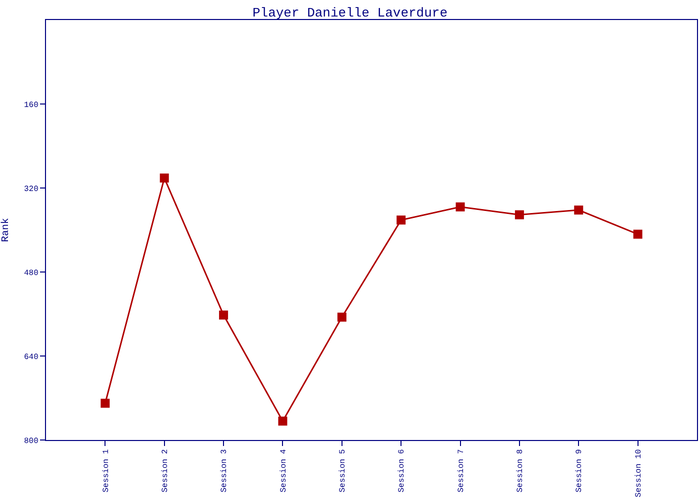 The height and width of the screenshot is (500, 700). What do you see at coordinates (461, 470) in the screenshot?
I see `x-tick-label: Session 7` at bounding box center [461, 470].